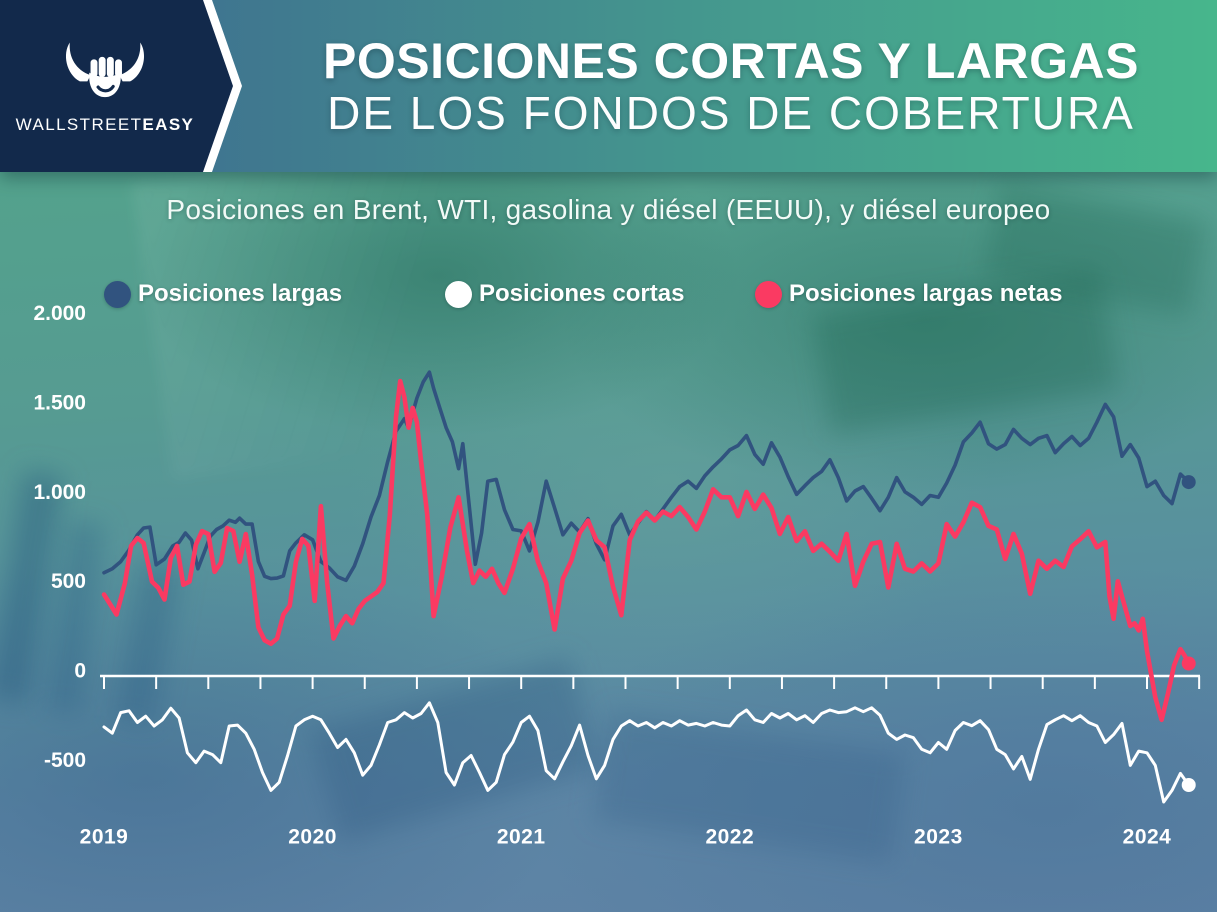 This screenshot has width=1217, height=912. Describe the element at coordinates (59, 492) in the screenshot. I see `y-axis-label: 1.000` at that location.